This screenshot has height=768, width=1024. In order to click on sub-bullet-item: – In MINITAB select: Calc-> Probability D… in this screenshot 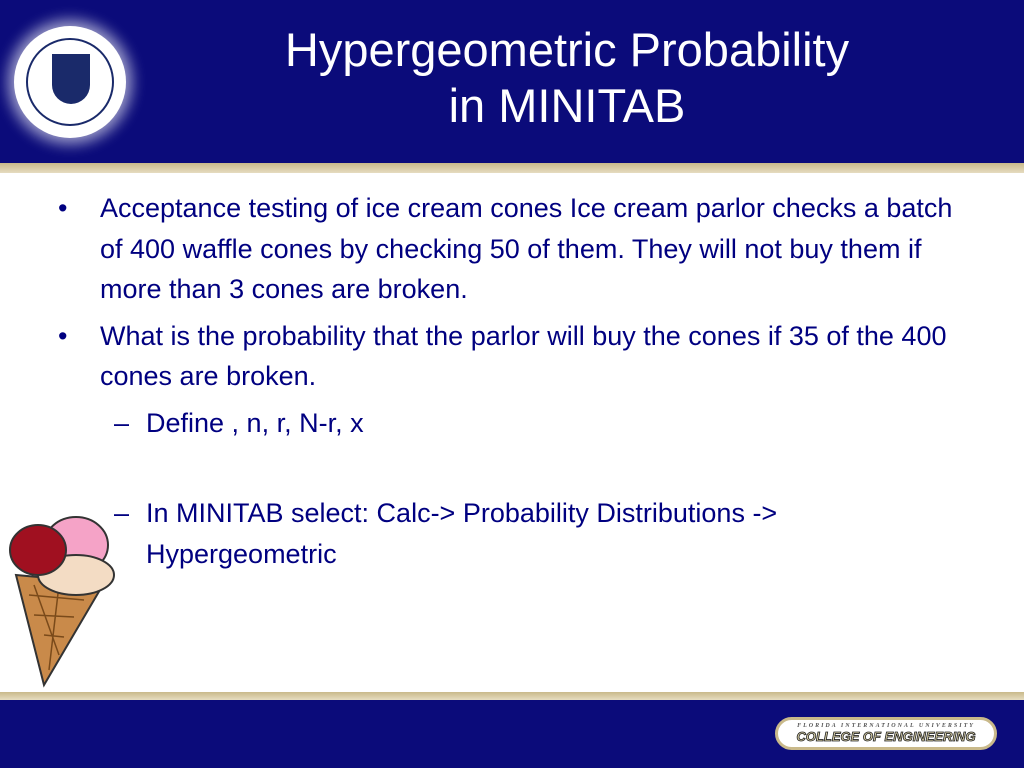, I will do `click(518, 533)`.